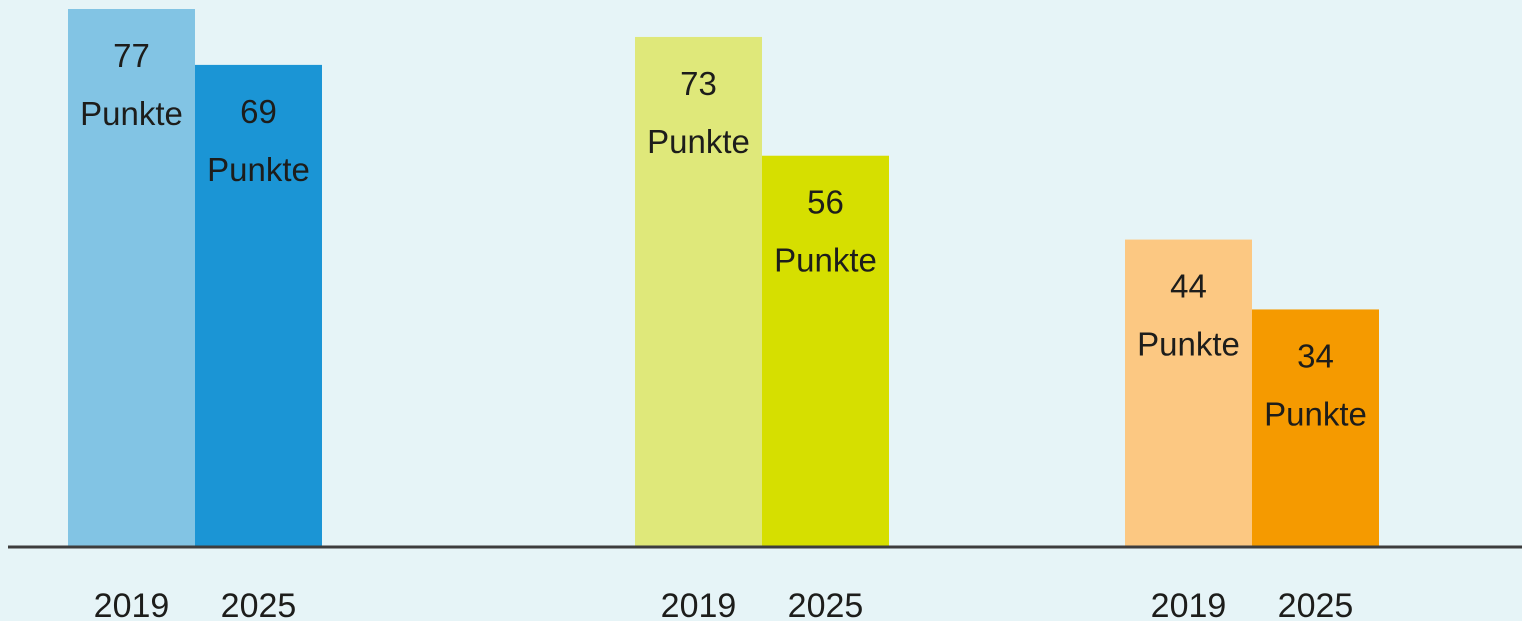  I want to click on value-label-group3-2025: 34, so click(1315, 355).